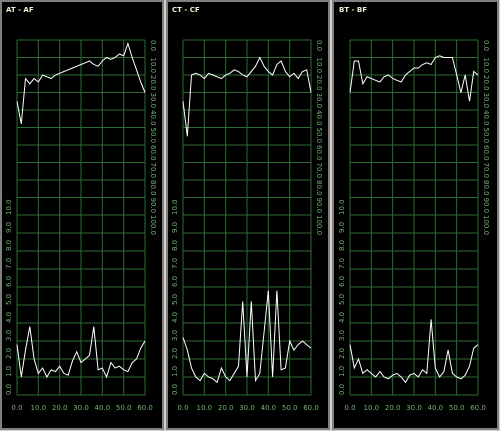 This screenshot has height=431, width=500. What do you see at coordinates (186, 10) in the screenshot?
I see `panel-title: CT - CF` at bounding box center [186, 10].